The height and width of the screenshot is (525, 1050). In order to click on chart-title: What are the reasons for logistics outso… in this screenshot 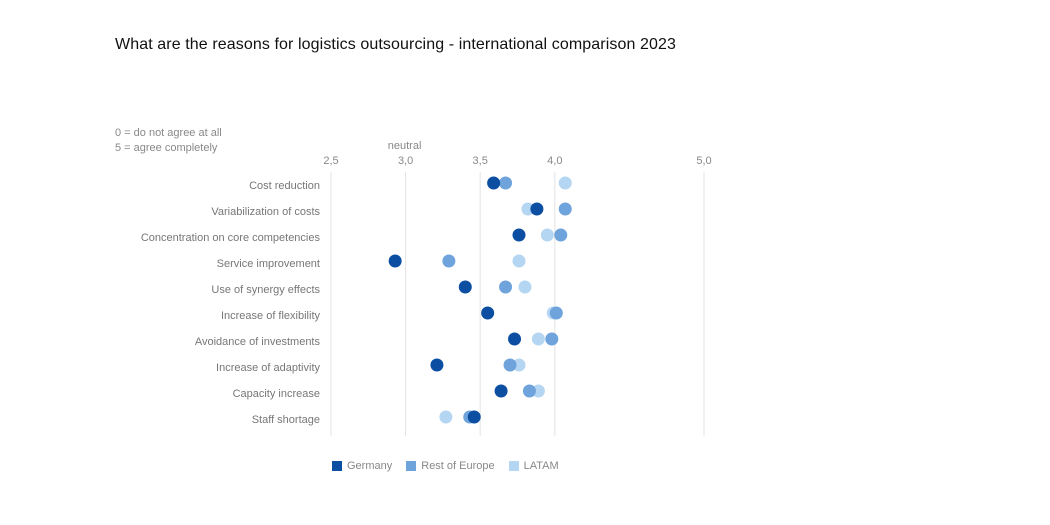, I will do `click(395, 44)`.